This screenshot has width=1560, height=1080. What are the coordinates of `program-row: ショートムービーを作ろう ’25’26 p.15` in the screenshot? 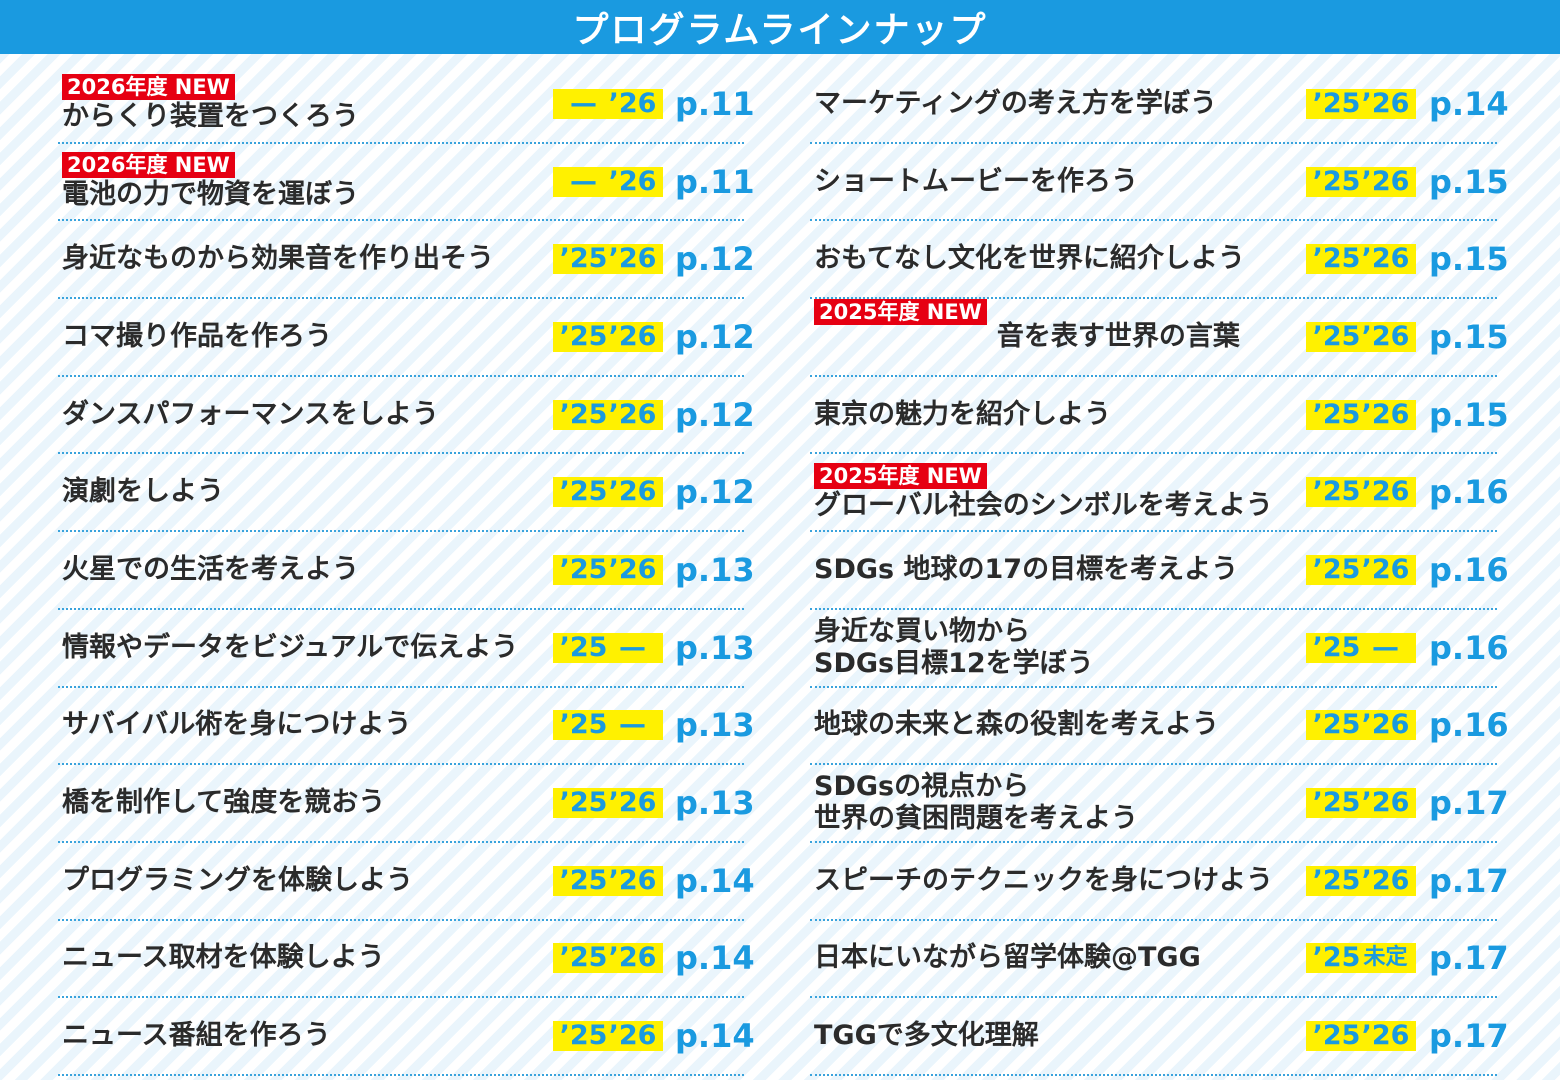 It's located at (1153, 183).